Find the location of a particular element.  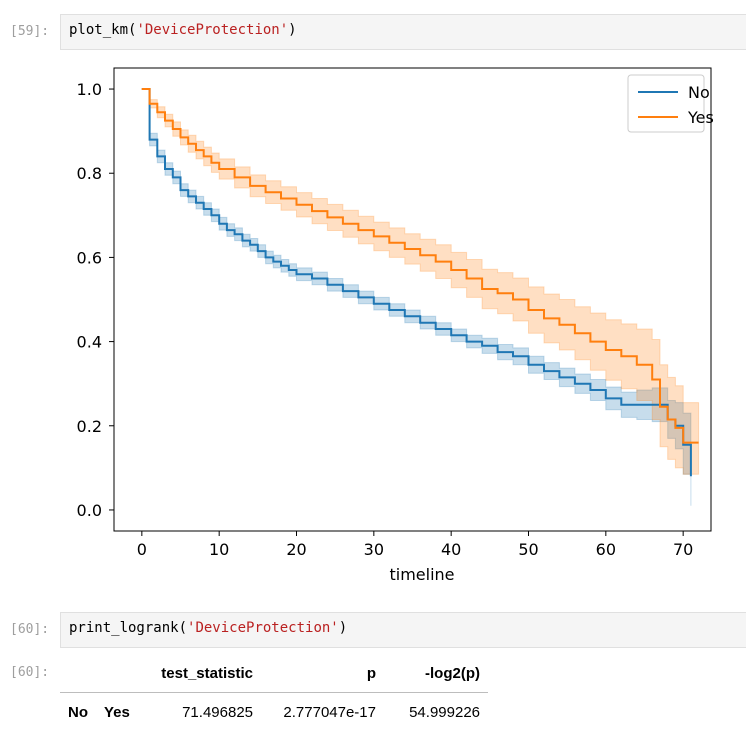

index-header is located at coordinates (106, 673).